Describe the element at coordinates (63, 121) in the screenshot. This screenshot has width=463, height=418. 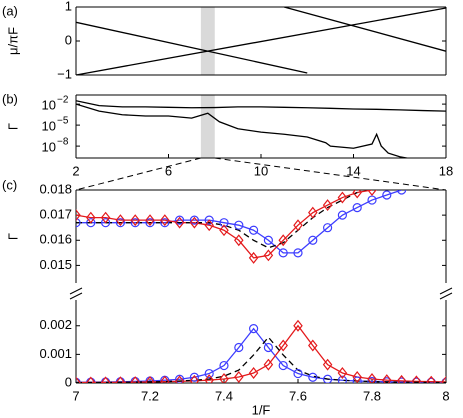
I see `y-tick-exponent: −5` at that location.